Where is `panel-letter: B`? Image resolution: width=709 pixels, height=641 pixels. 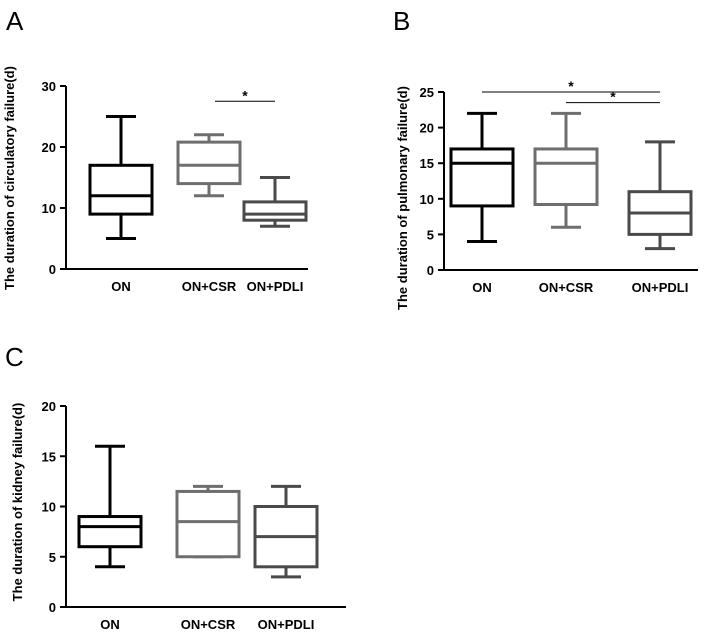
panel-letter: B is located at coordinates (401, 21).